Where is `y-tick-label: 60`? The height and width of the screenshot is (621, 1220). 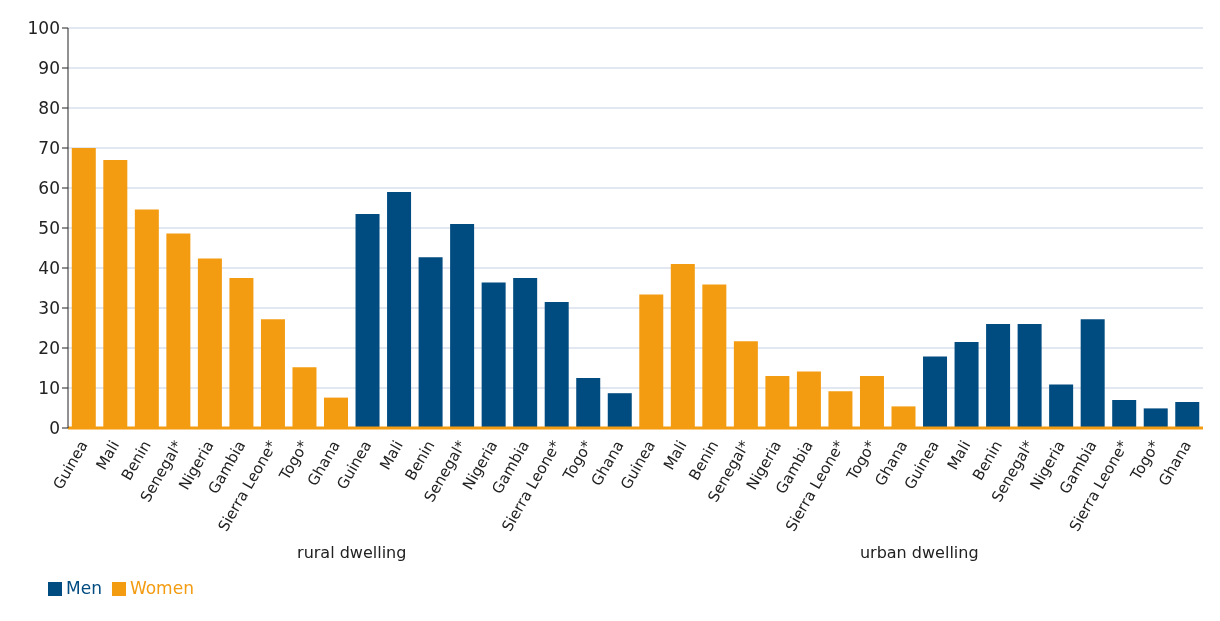
y-tick-label: 60 is located at coordinates (49, 188).